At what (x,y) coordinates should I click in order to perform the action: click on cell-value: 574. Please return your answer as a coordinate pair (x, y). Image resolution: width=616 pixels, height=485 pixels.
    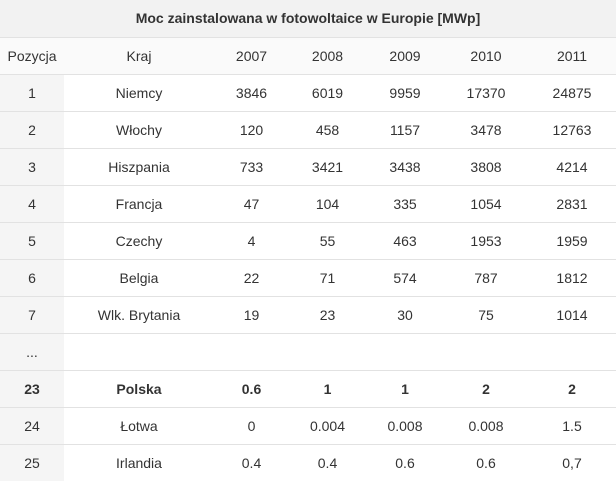
    Looking at the image, I should click on (405, 278).